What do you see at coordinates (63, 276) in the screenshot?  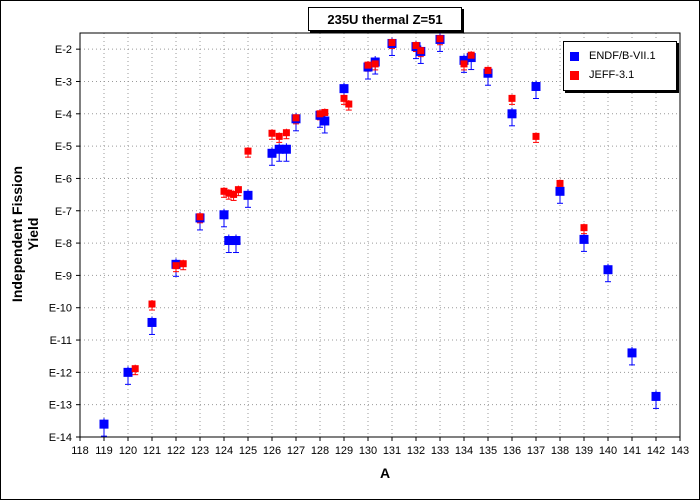 I see `y-tick-label: E-9` at bounding box center [63, 276].